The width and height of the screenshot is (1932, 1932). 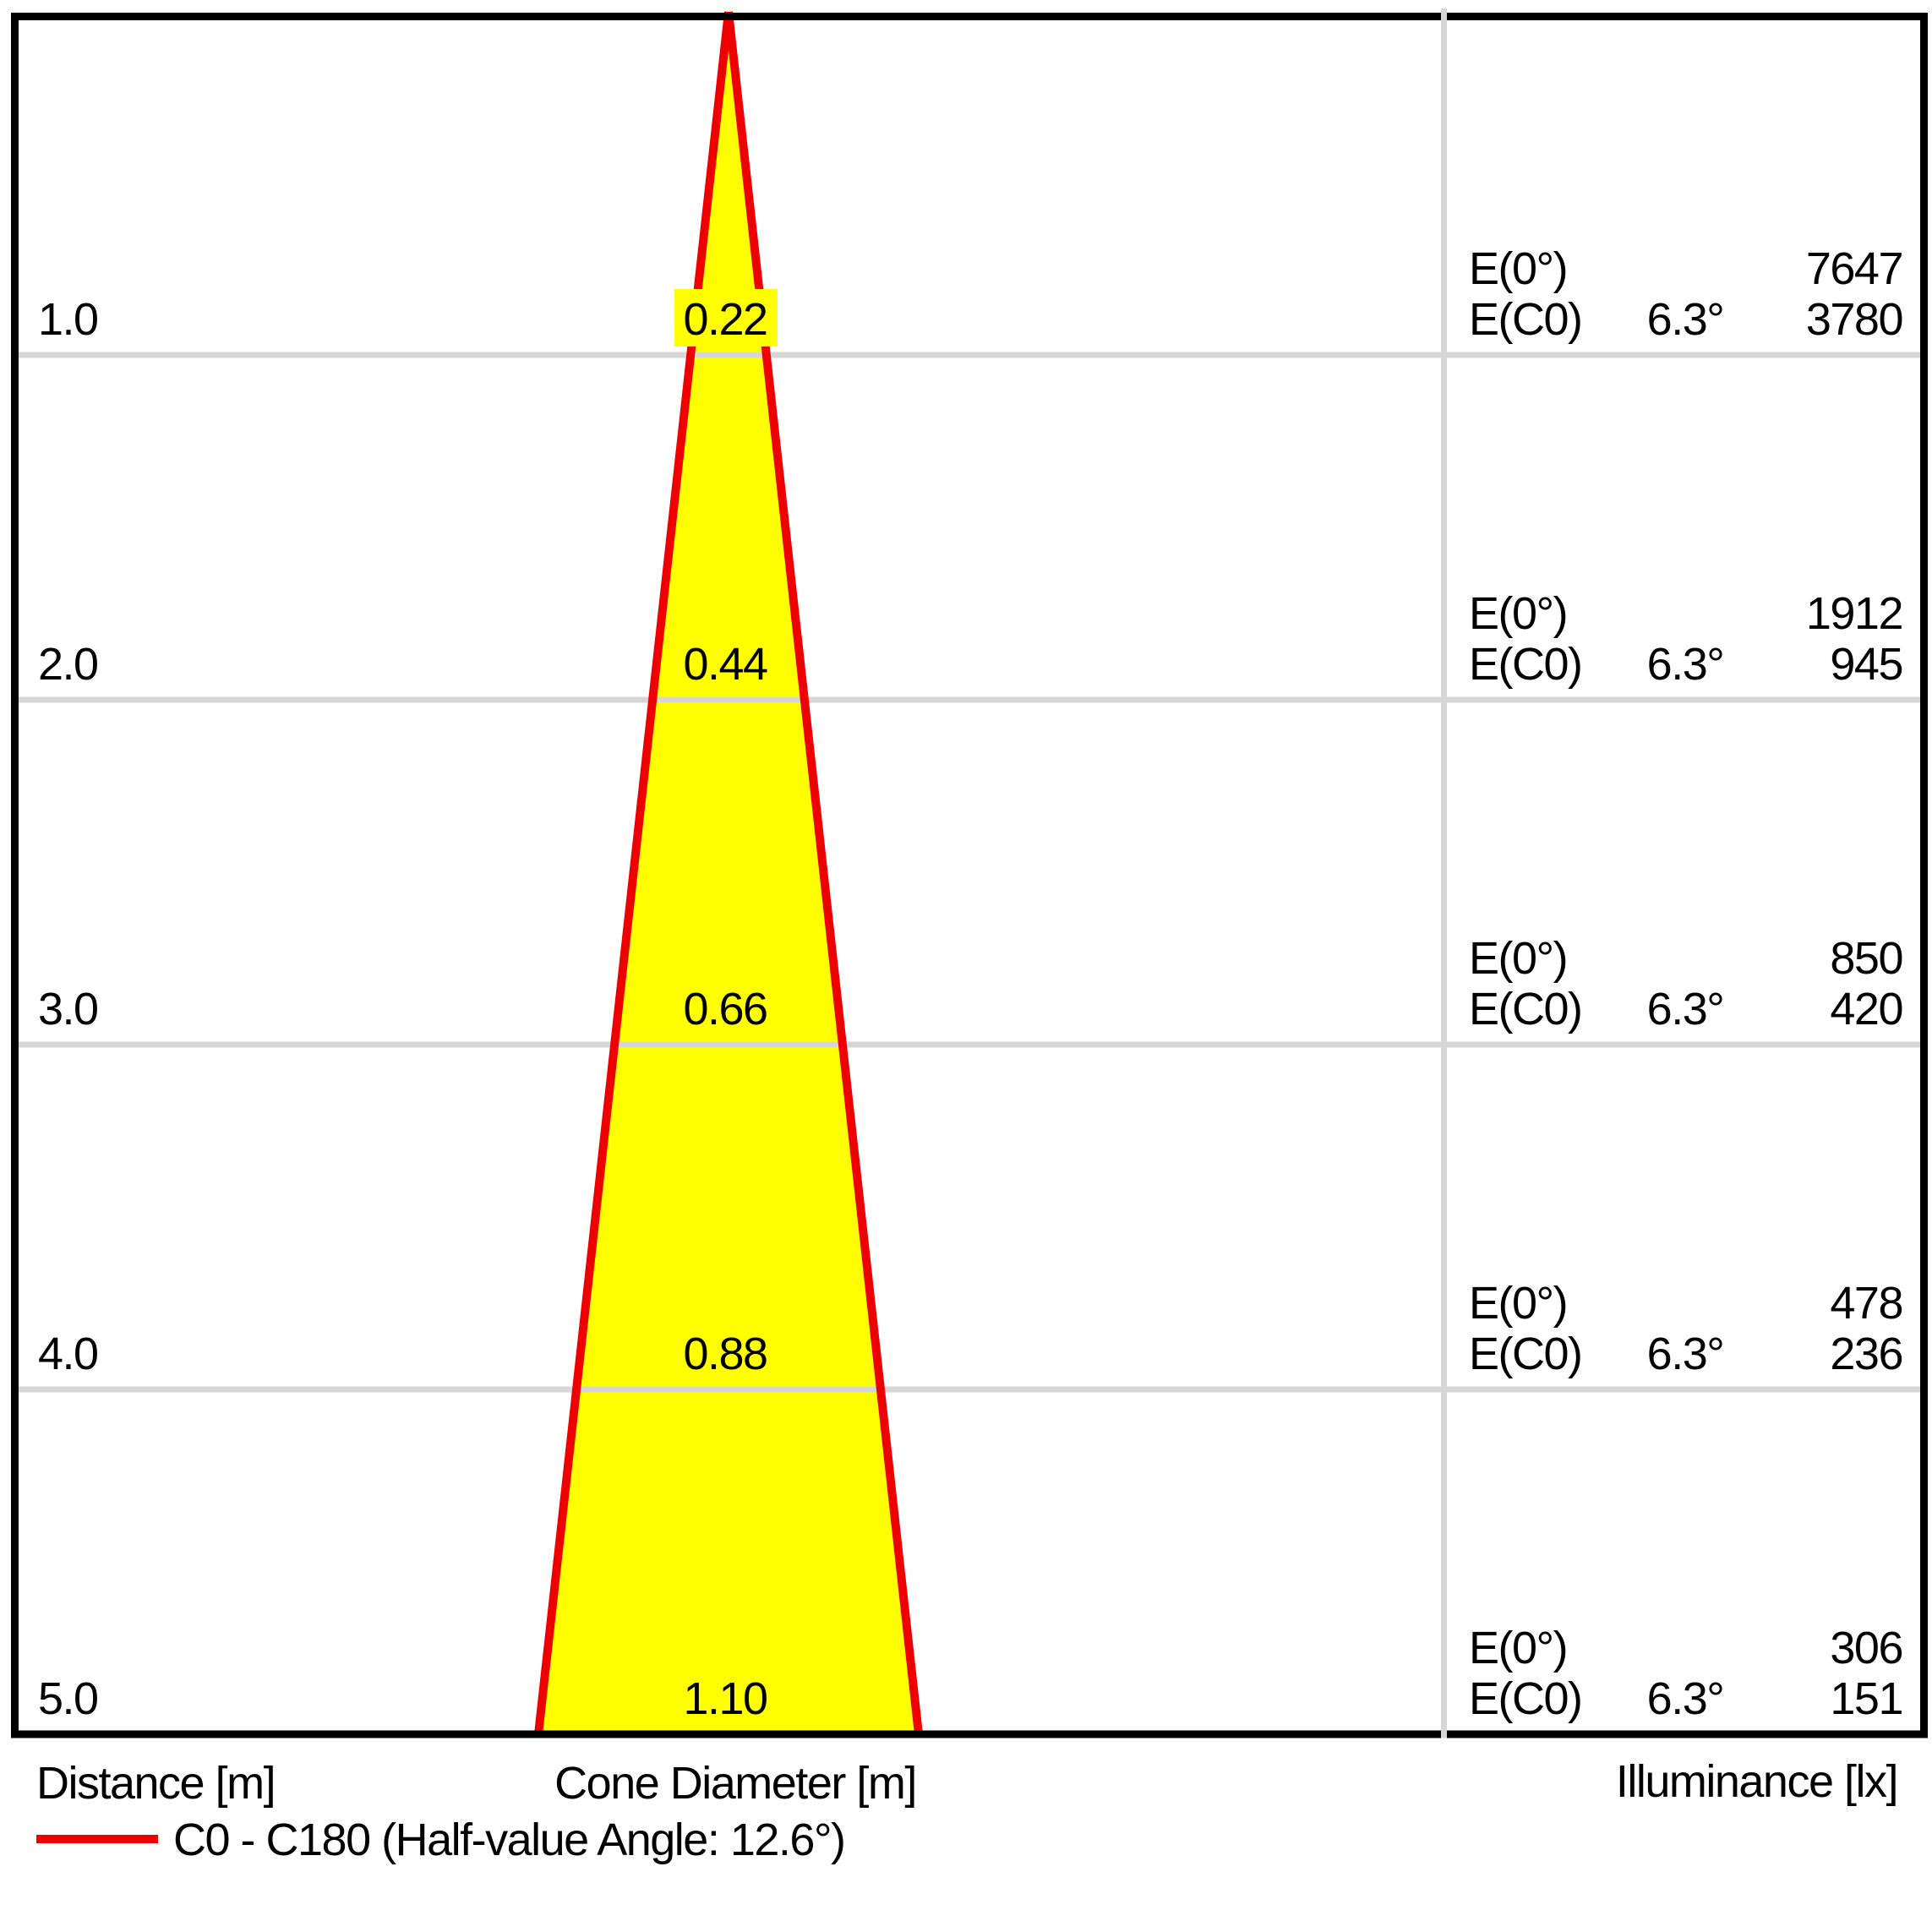 I want to click on distance-label: 4.0, so click(x=68, y=1354).